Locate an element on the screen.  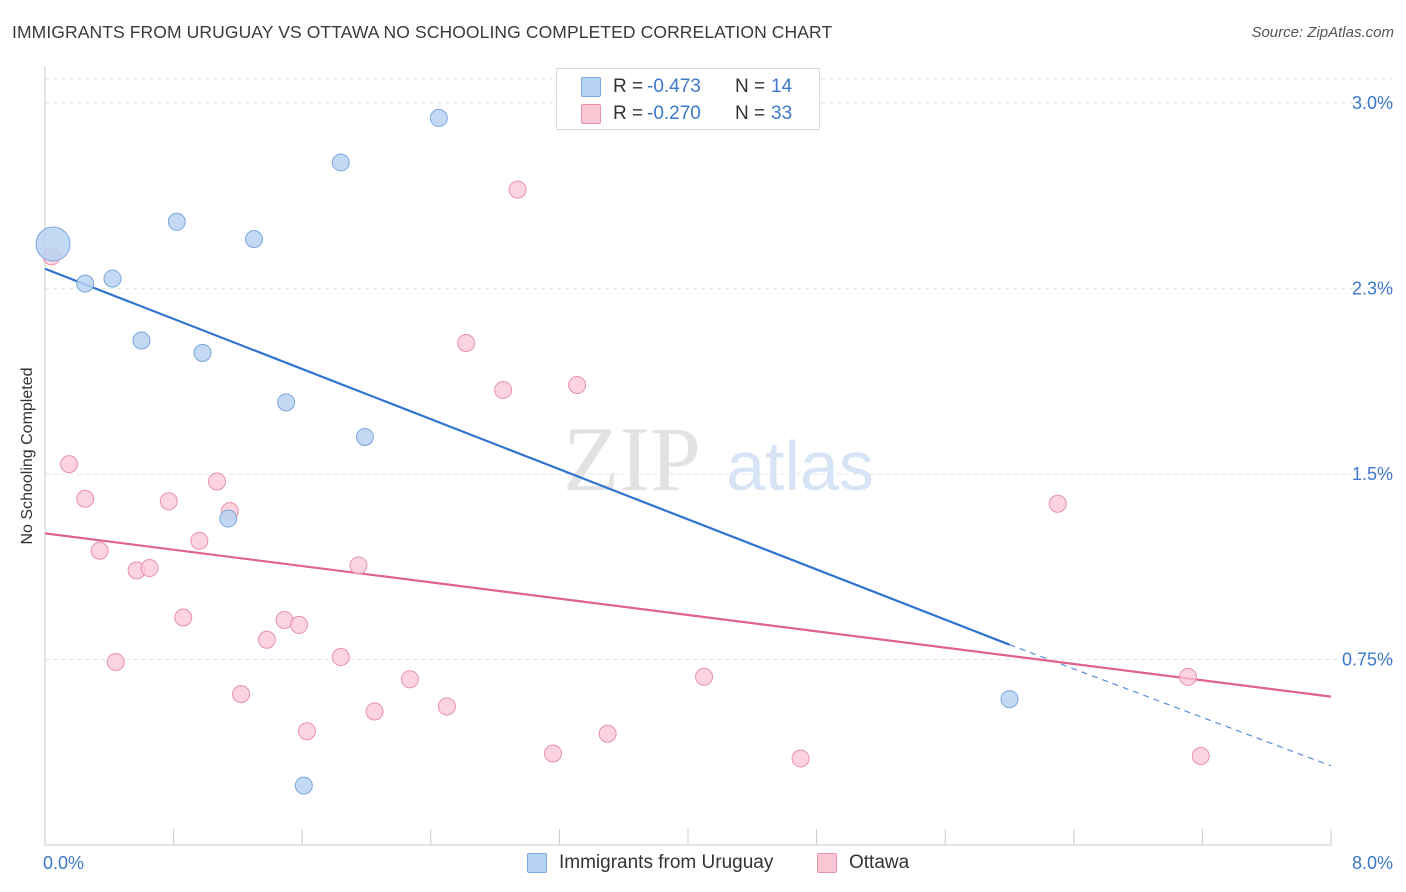
legend-n-value: 14 is located at coordinates (782, 86).